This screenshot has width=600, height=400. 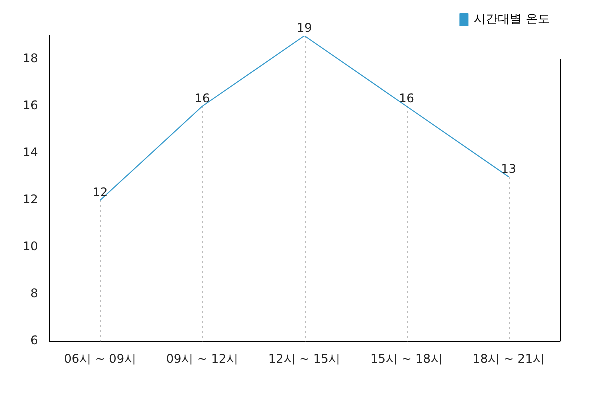 What do you see at coordinates (30, 247) in the screenshot?
I see `y-tick-label: 10` at bounding box center [30, 247].